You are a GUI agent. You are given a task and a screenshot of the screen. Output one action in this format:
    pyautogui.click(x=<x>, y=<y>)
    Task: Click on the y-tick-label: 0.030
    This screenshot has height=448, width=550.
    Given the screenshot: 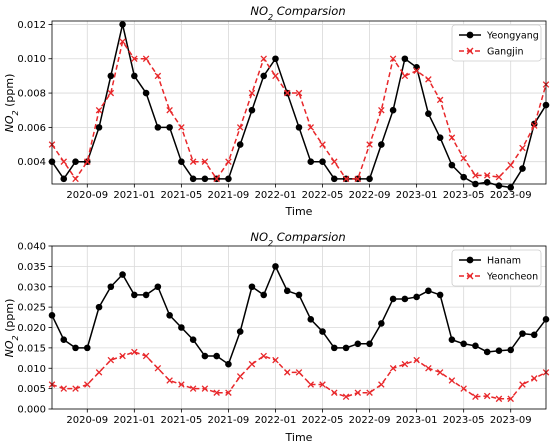 What is the action you would take?
    pyautogui.click(x=31, y=287)
    